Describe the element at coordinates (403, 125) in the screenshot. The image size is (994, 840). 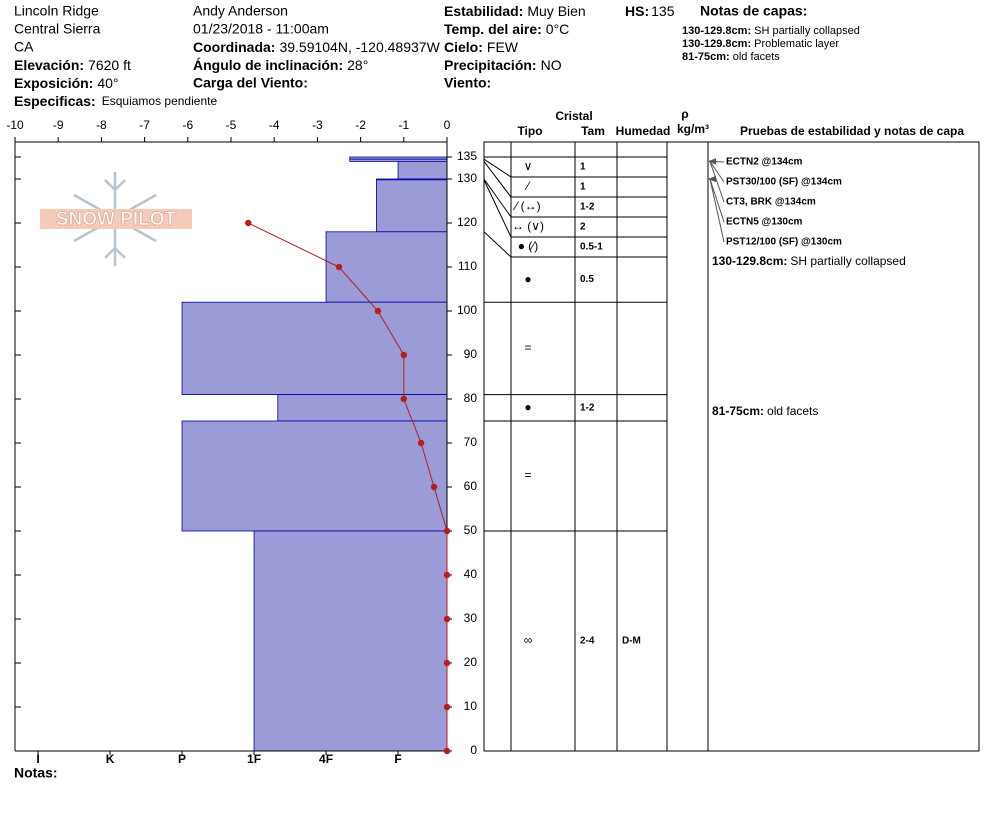
I see `x-tick-label: -1` at that location.